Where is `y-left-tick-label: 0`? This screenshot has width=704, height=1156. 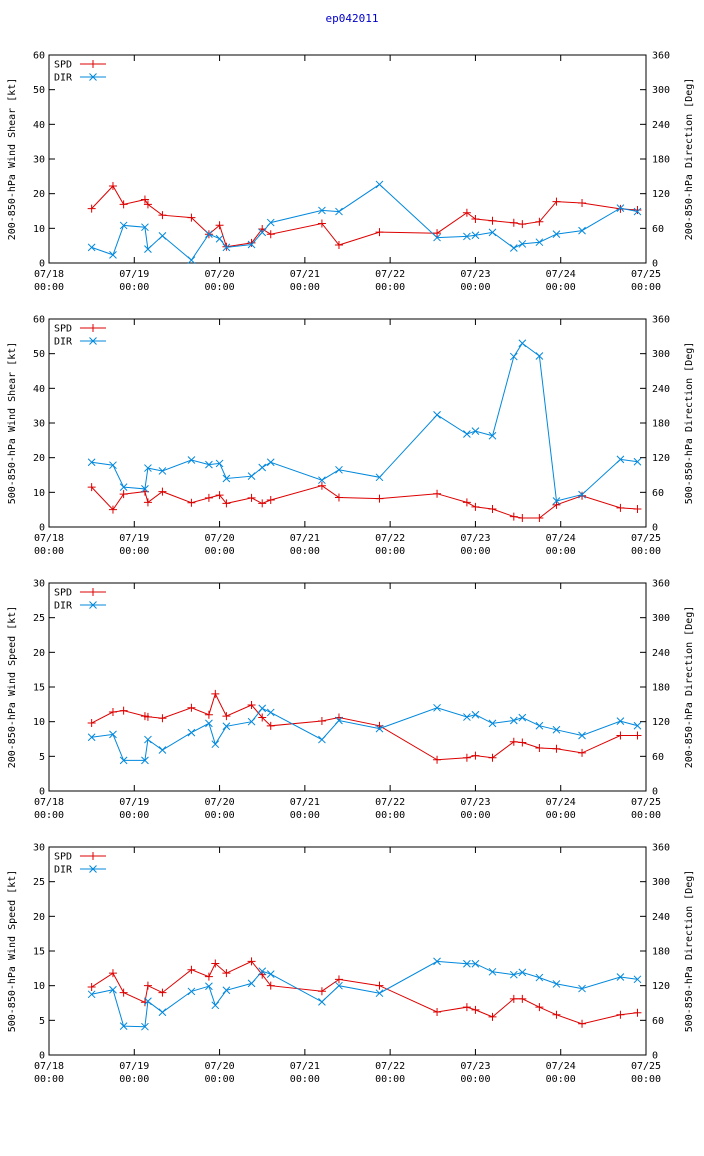 y-left-tick-label: 0 is located at coordinates (42, 1056).